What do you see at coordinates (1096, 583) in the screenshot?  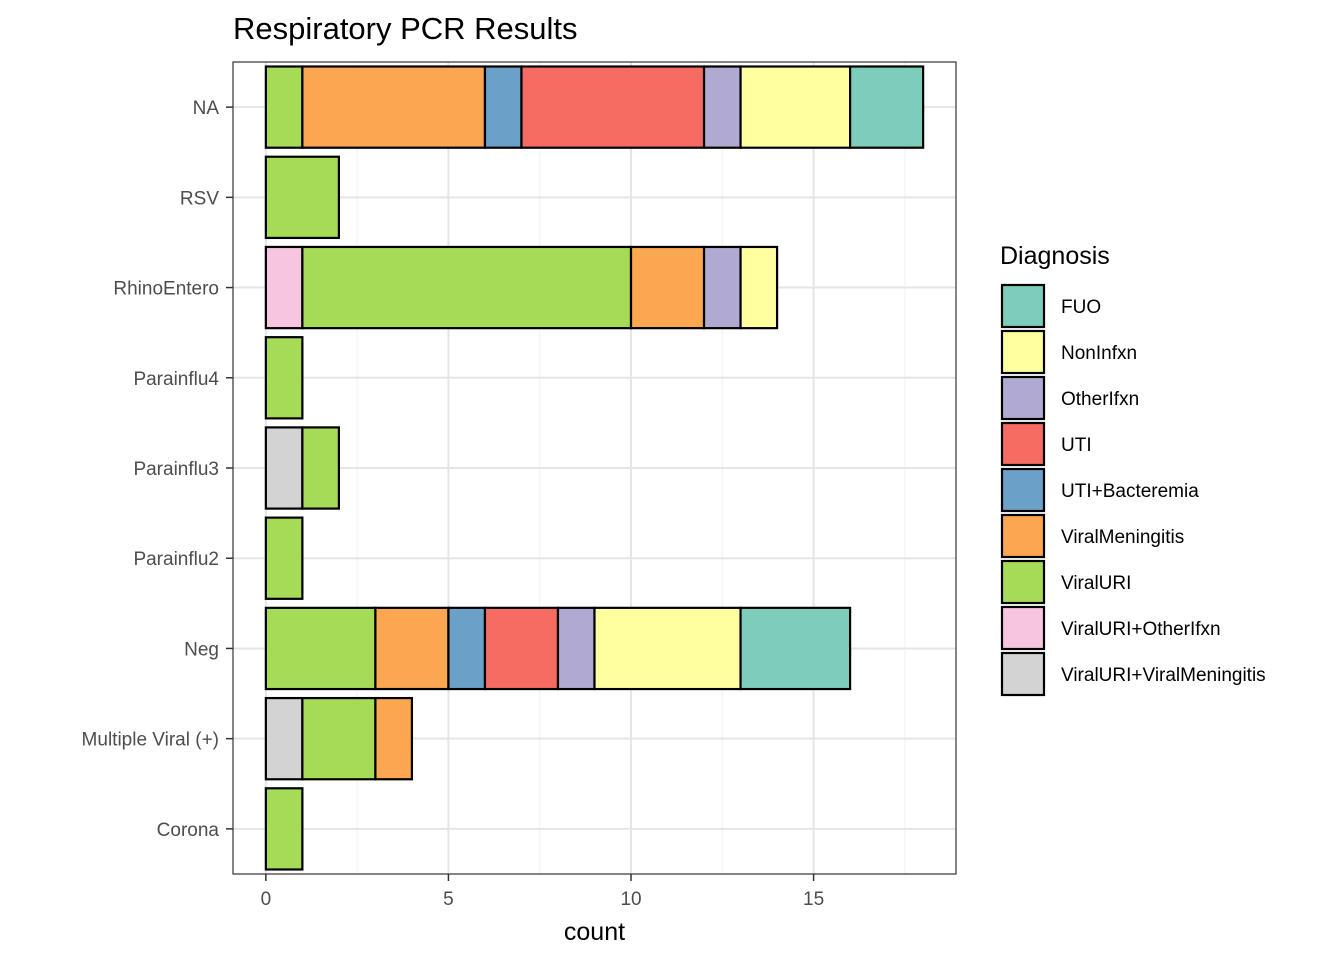 I see `legend-label: ViralURI` at bounding box center [1096, 583].